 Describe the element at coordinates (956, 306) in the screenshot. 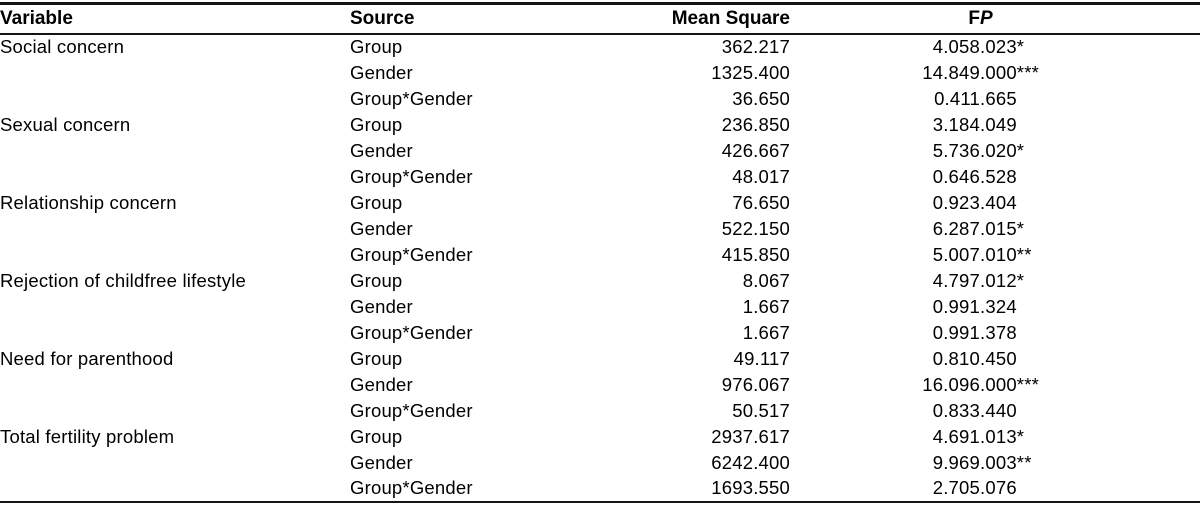

I see `f-cell: 0.991` at that location.